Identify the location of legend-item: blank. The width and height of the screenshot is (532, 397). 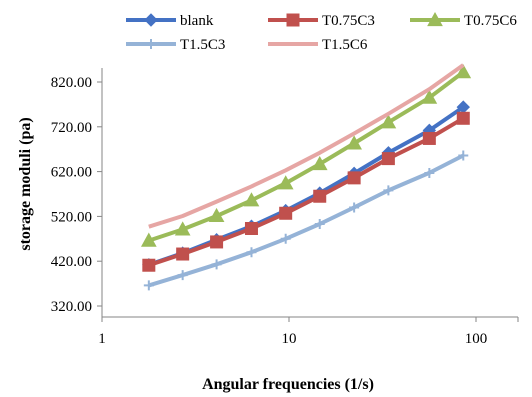
(170, 21).